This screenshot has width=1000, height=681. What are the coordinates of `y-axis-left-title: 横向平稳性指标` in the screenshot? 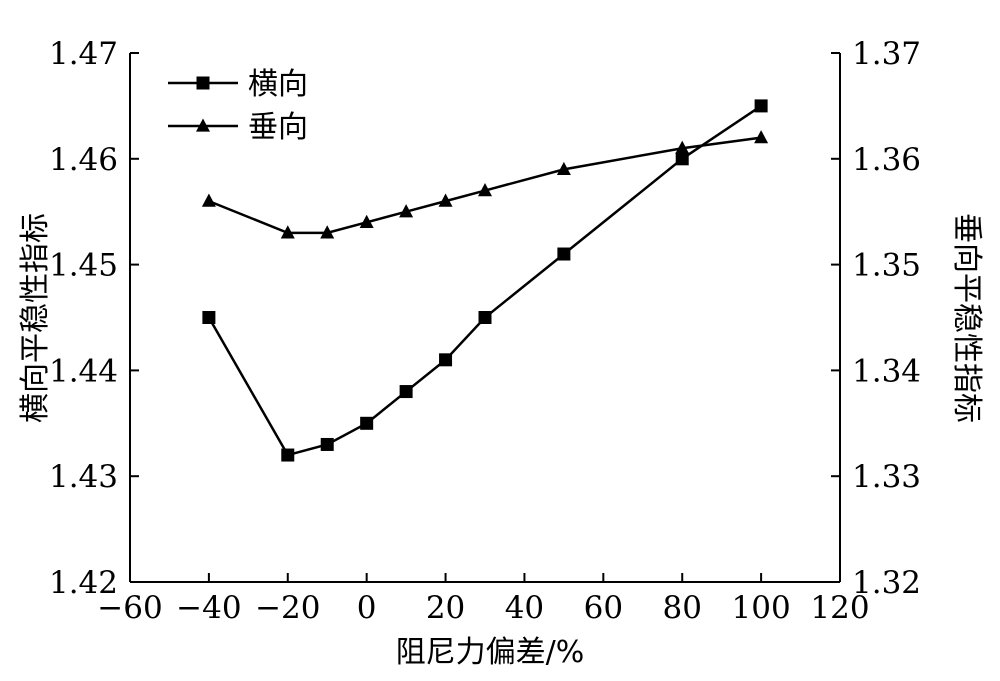 It's located at (35, 318).